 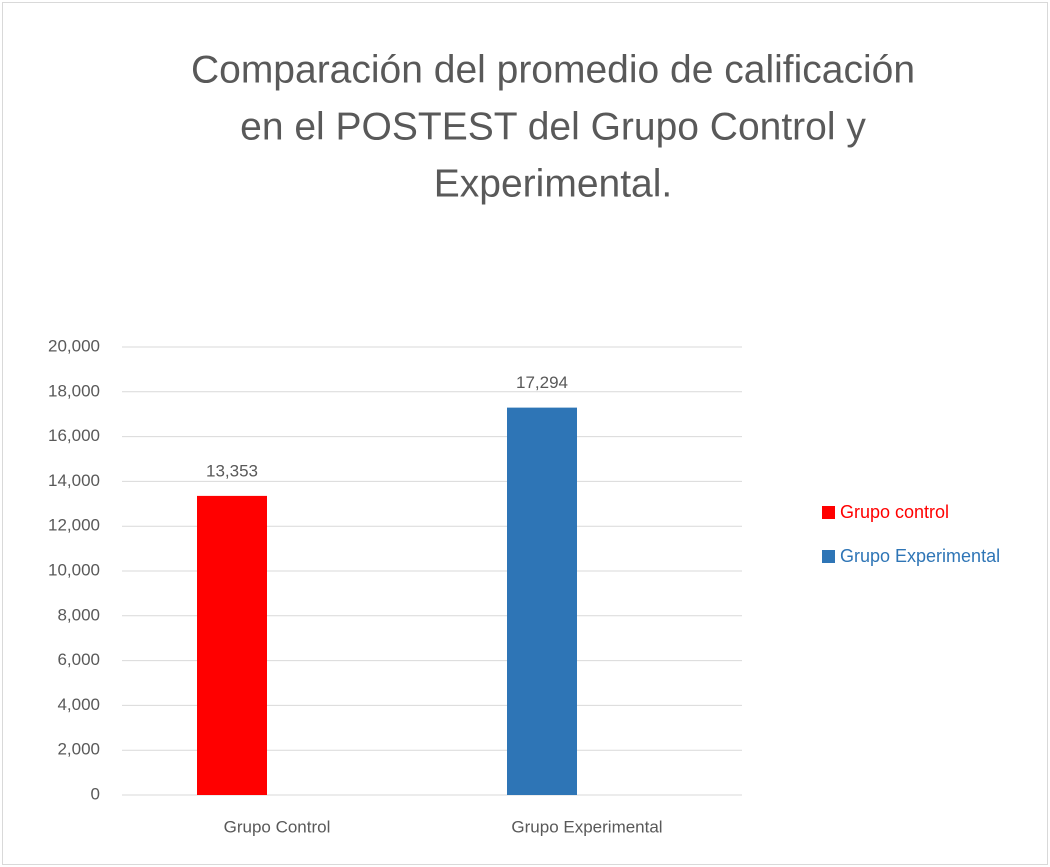 I want to click on x-tick-label: Grupo Control, so click(x=277, y=826).